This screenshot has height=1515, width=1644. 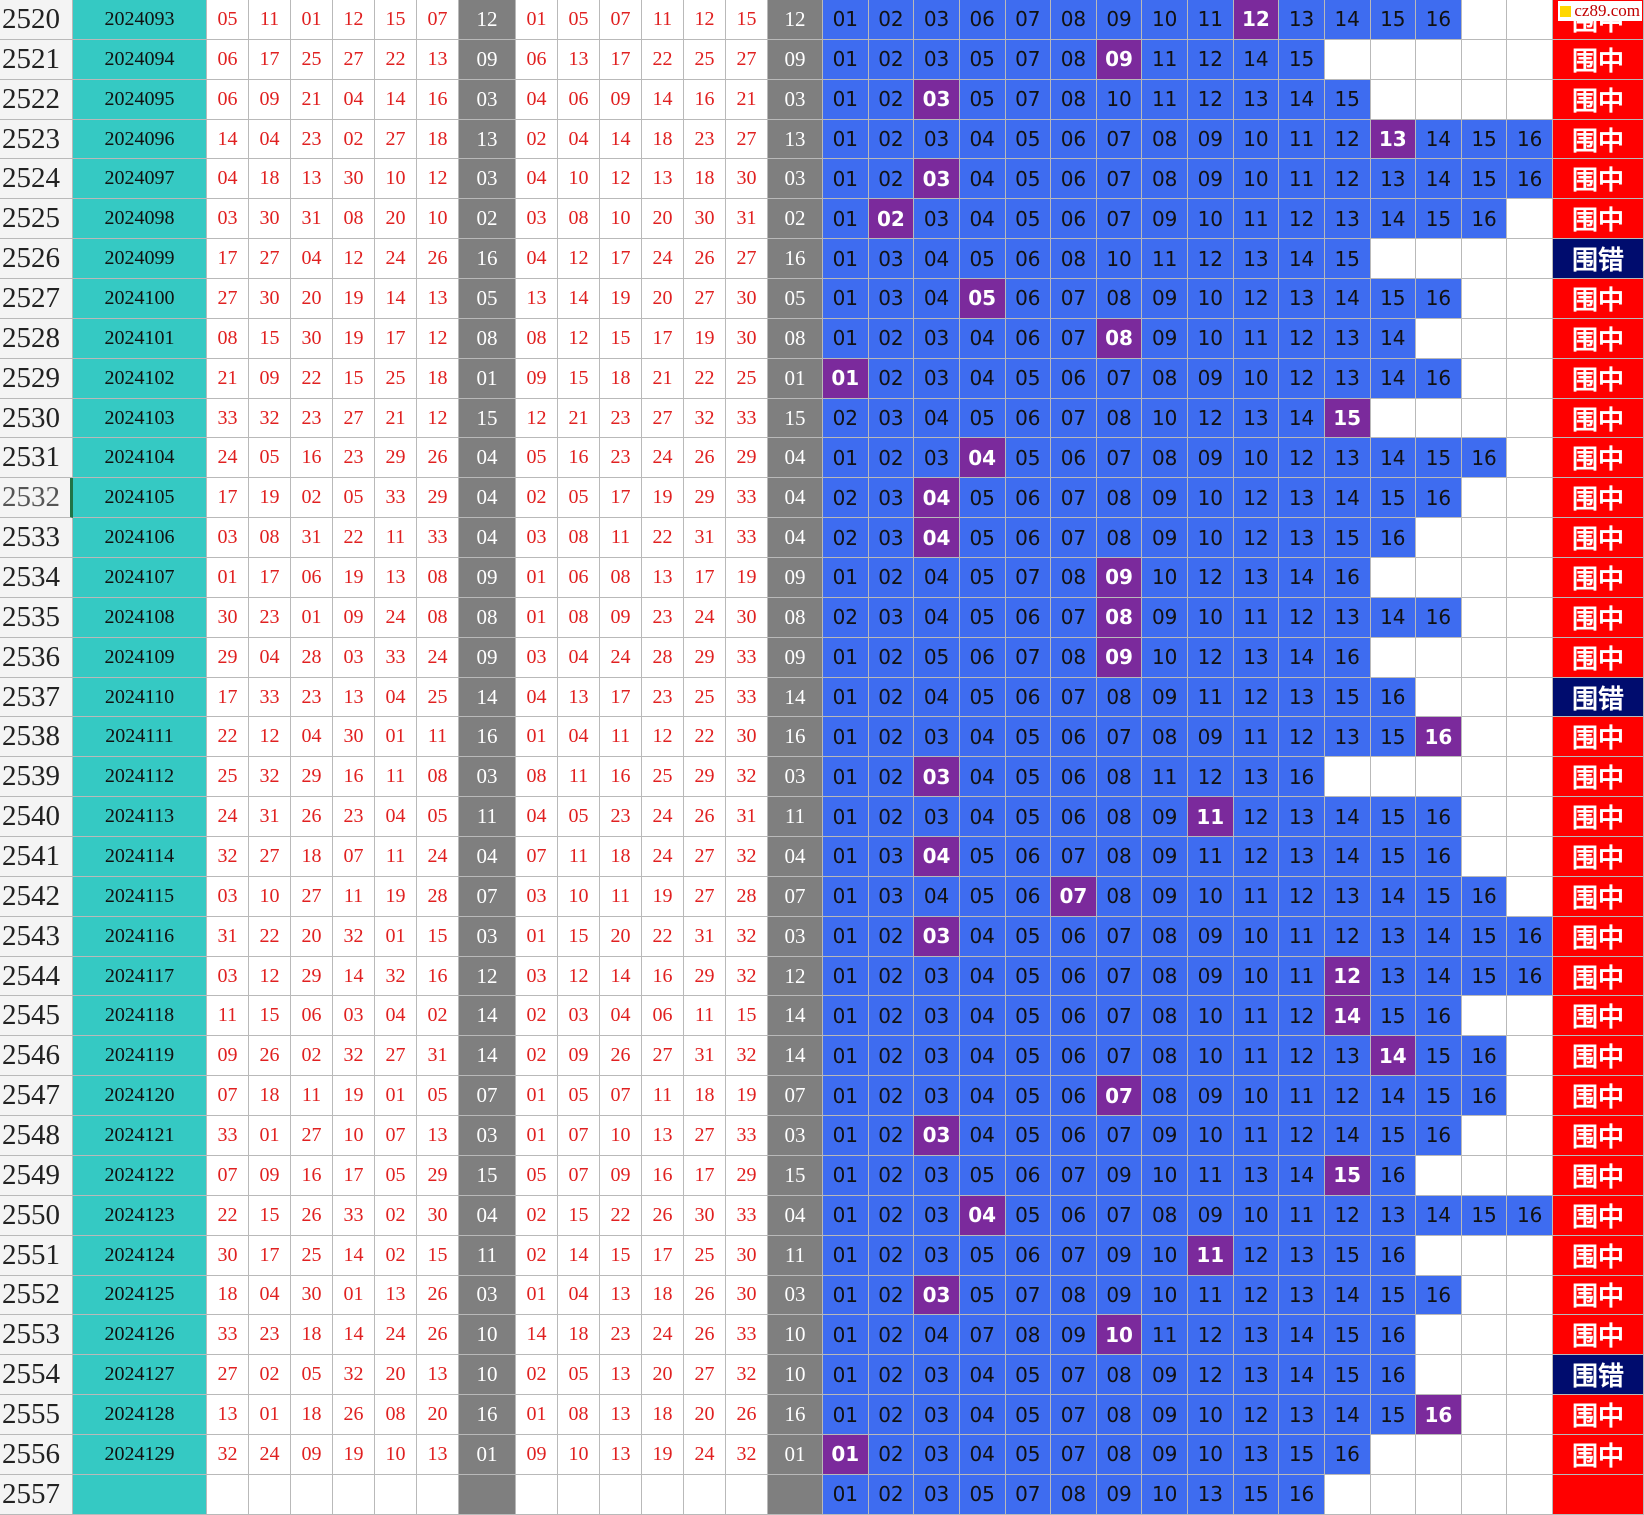 I want to click on row-number: 2556, so click(x=36, y=1454).